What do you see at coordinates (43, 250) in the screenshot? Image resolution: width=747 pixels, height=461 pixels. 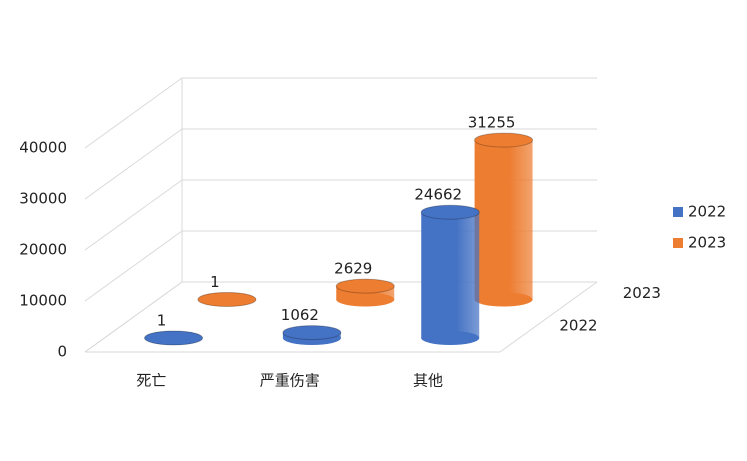 I see `y-tick-label: 20000` at bounding box center [43, 250].